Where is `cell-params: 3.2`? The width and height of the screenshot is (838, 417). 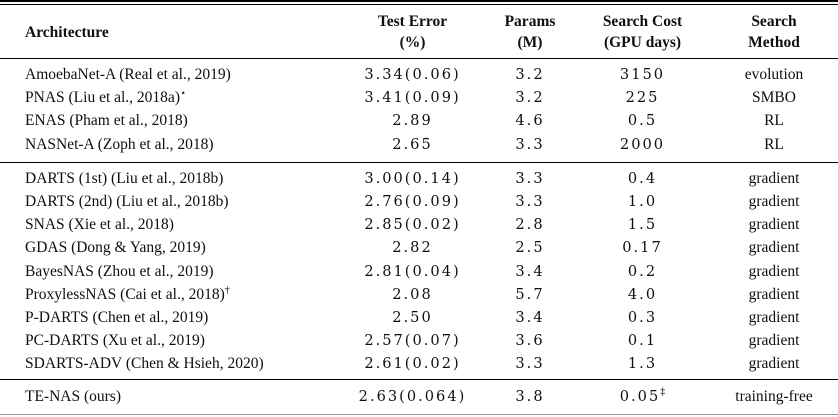 cell-params: 3.2 is located at coordinates (530, 98).